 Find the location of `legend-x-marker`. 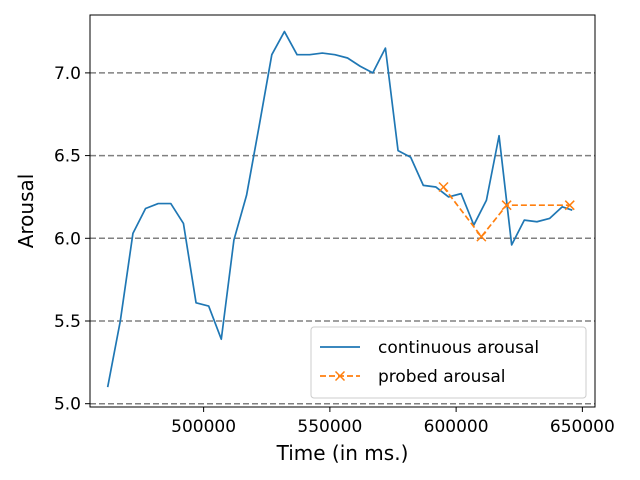

legend-x-marker is located at coordinates (340, 376).